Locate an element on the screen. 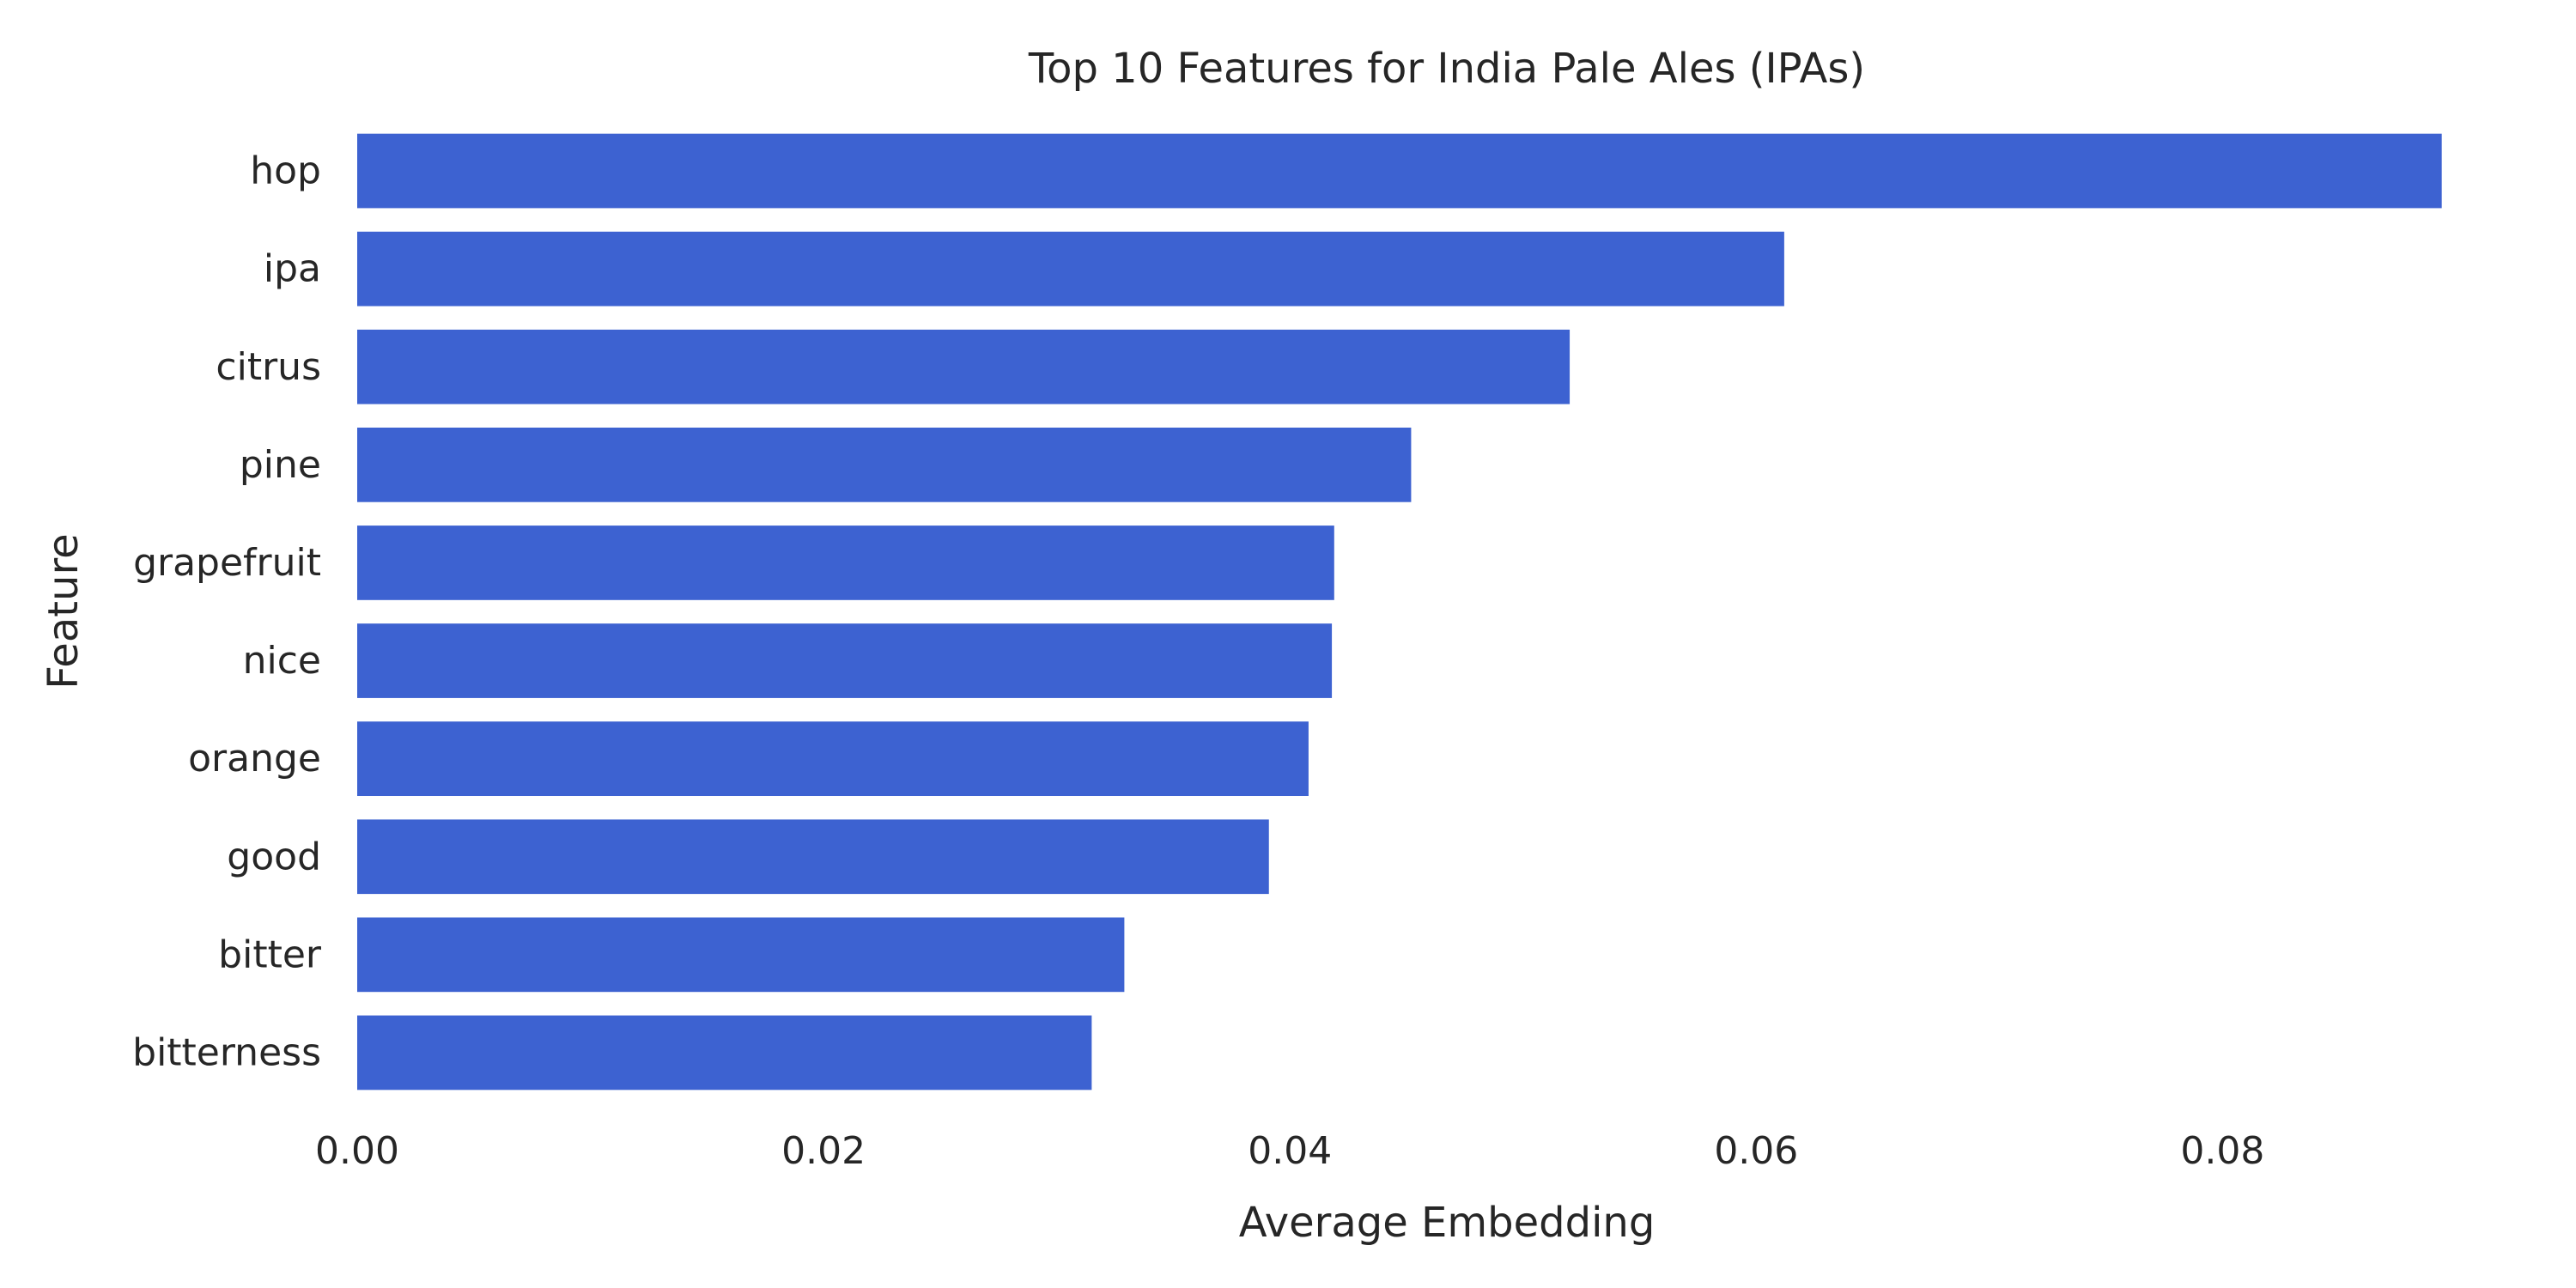 This screenshot has width=2576, height=1288. y-axis-title: Feature is located at coordinates (64, 611).